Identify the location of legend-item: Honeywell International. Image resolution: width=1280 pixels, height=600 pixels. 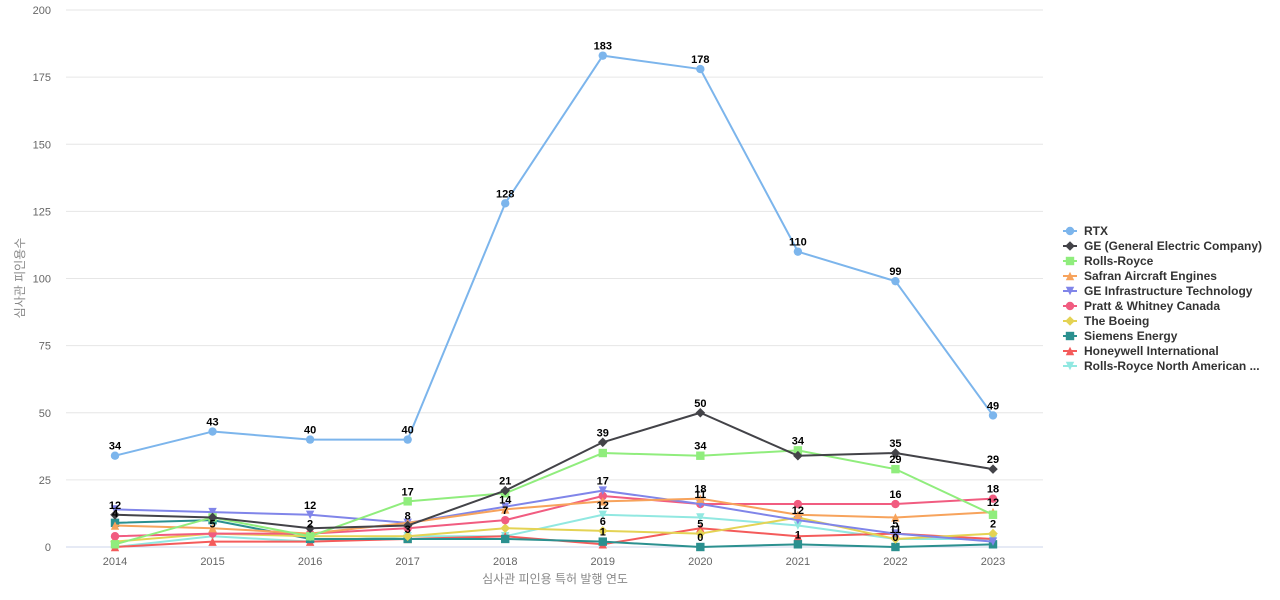
(1141, 351).